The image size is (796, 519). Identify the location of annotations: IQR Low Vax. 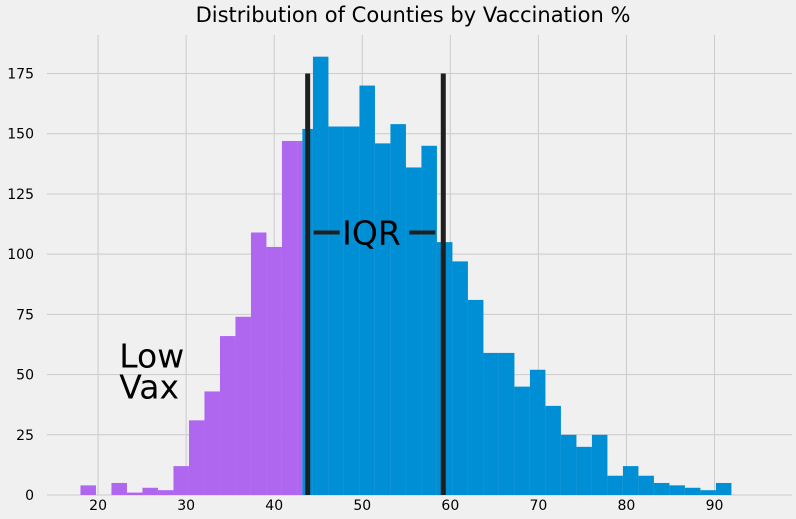
(277, 310).